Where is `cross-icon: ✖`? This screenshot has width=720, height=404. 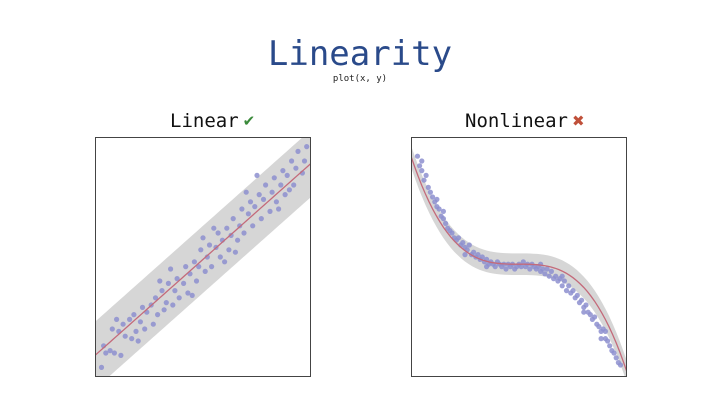
cross-icon: ✖ is located at coordinates (578, 121).